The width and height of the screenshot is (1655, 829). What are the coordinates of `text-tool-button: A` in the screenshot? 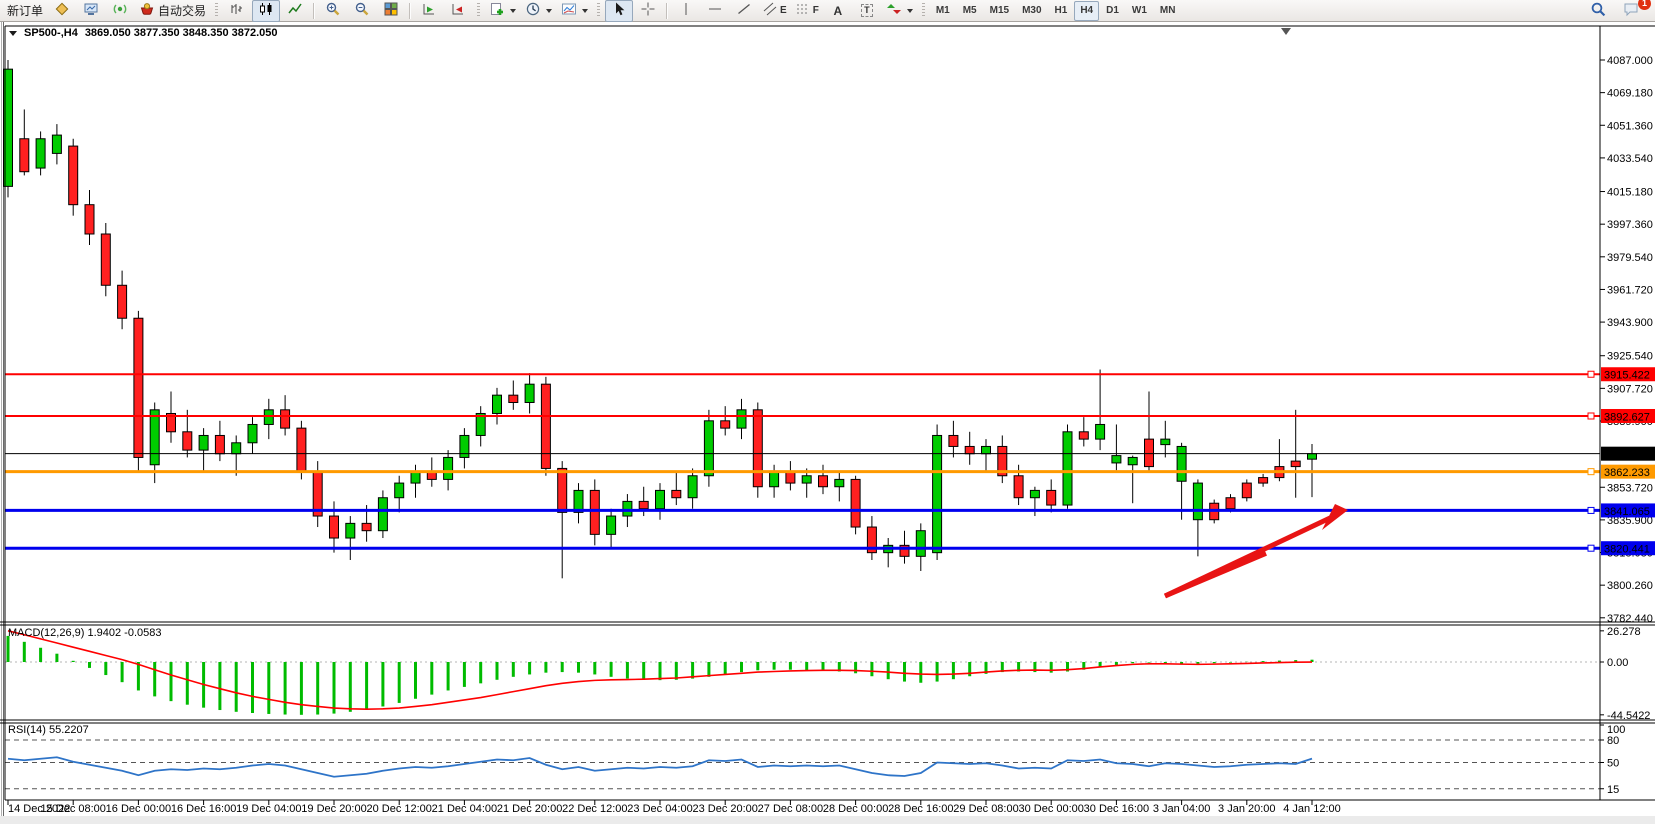 It's located at (838, 11).